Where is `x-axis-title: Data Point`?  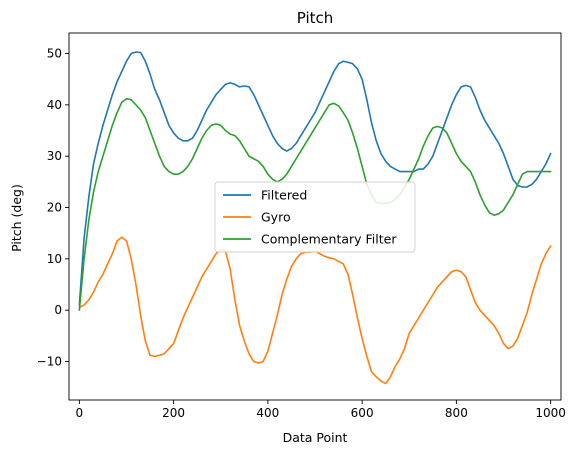 x-axis-title: Data Point is located at coordinates (315, 437).